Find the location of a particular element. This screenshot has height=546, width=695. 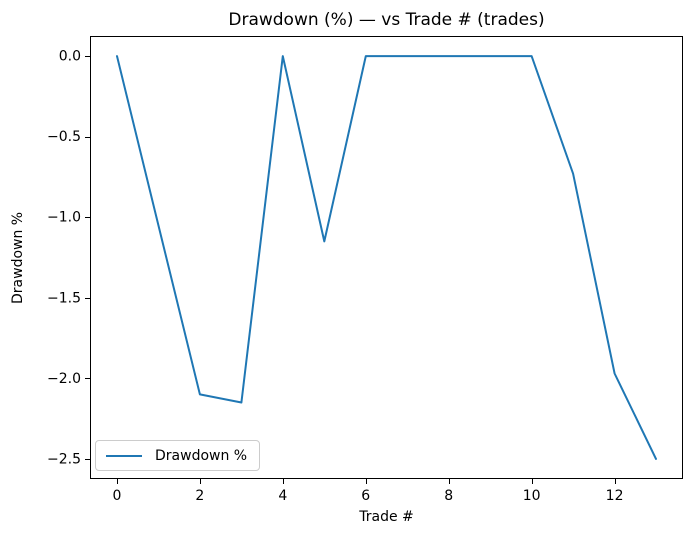

legend-line-swatch is located at coordinates (124, 455).